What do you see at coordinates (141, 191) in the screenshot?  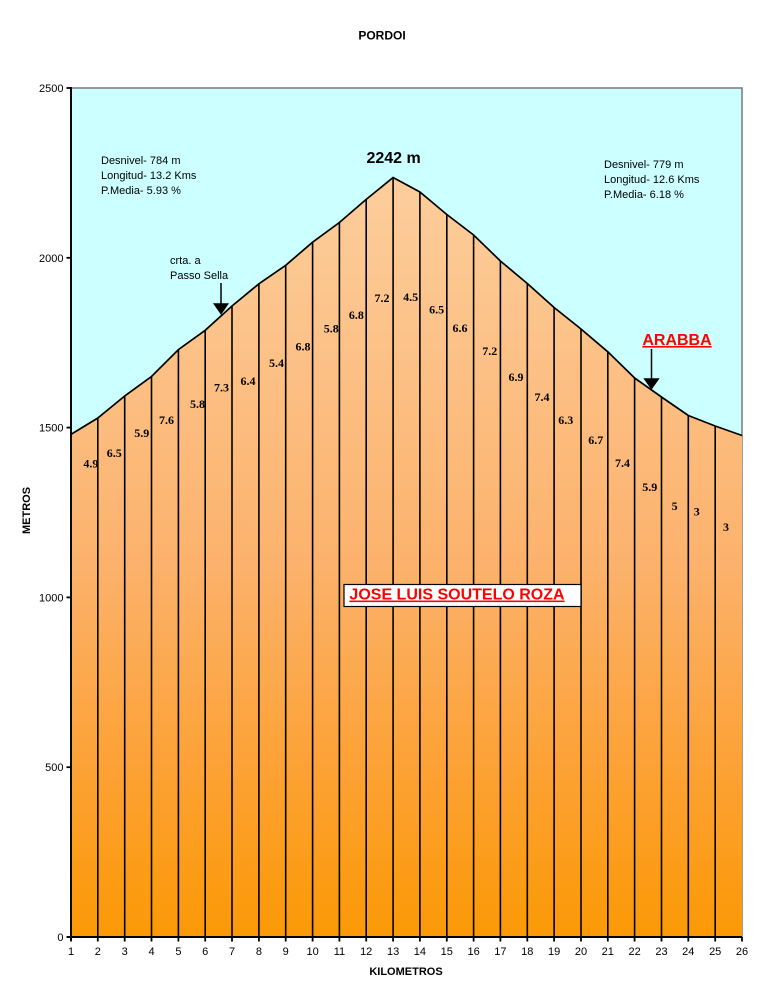 I see `svg-text: P.Media- 5.93 %` at bounding box center [141, 191].